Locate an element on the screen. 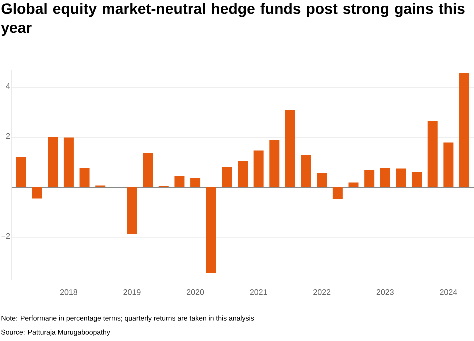 The width and height of the screenshot is (474, 341). chart-title: Global equity market-neutral hedge funds post strong gains this year is located at coordinates (233, 19).